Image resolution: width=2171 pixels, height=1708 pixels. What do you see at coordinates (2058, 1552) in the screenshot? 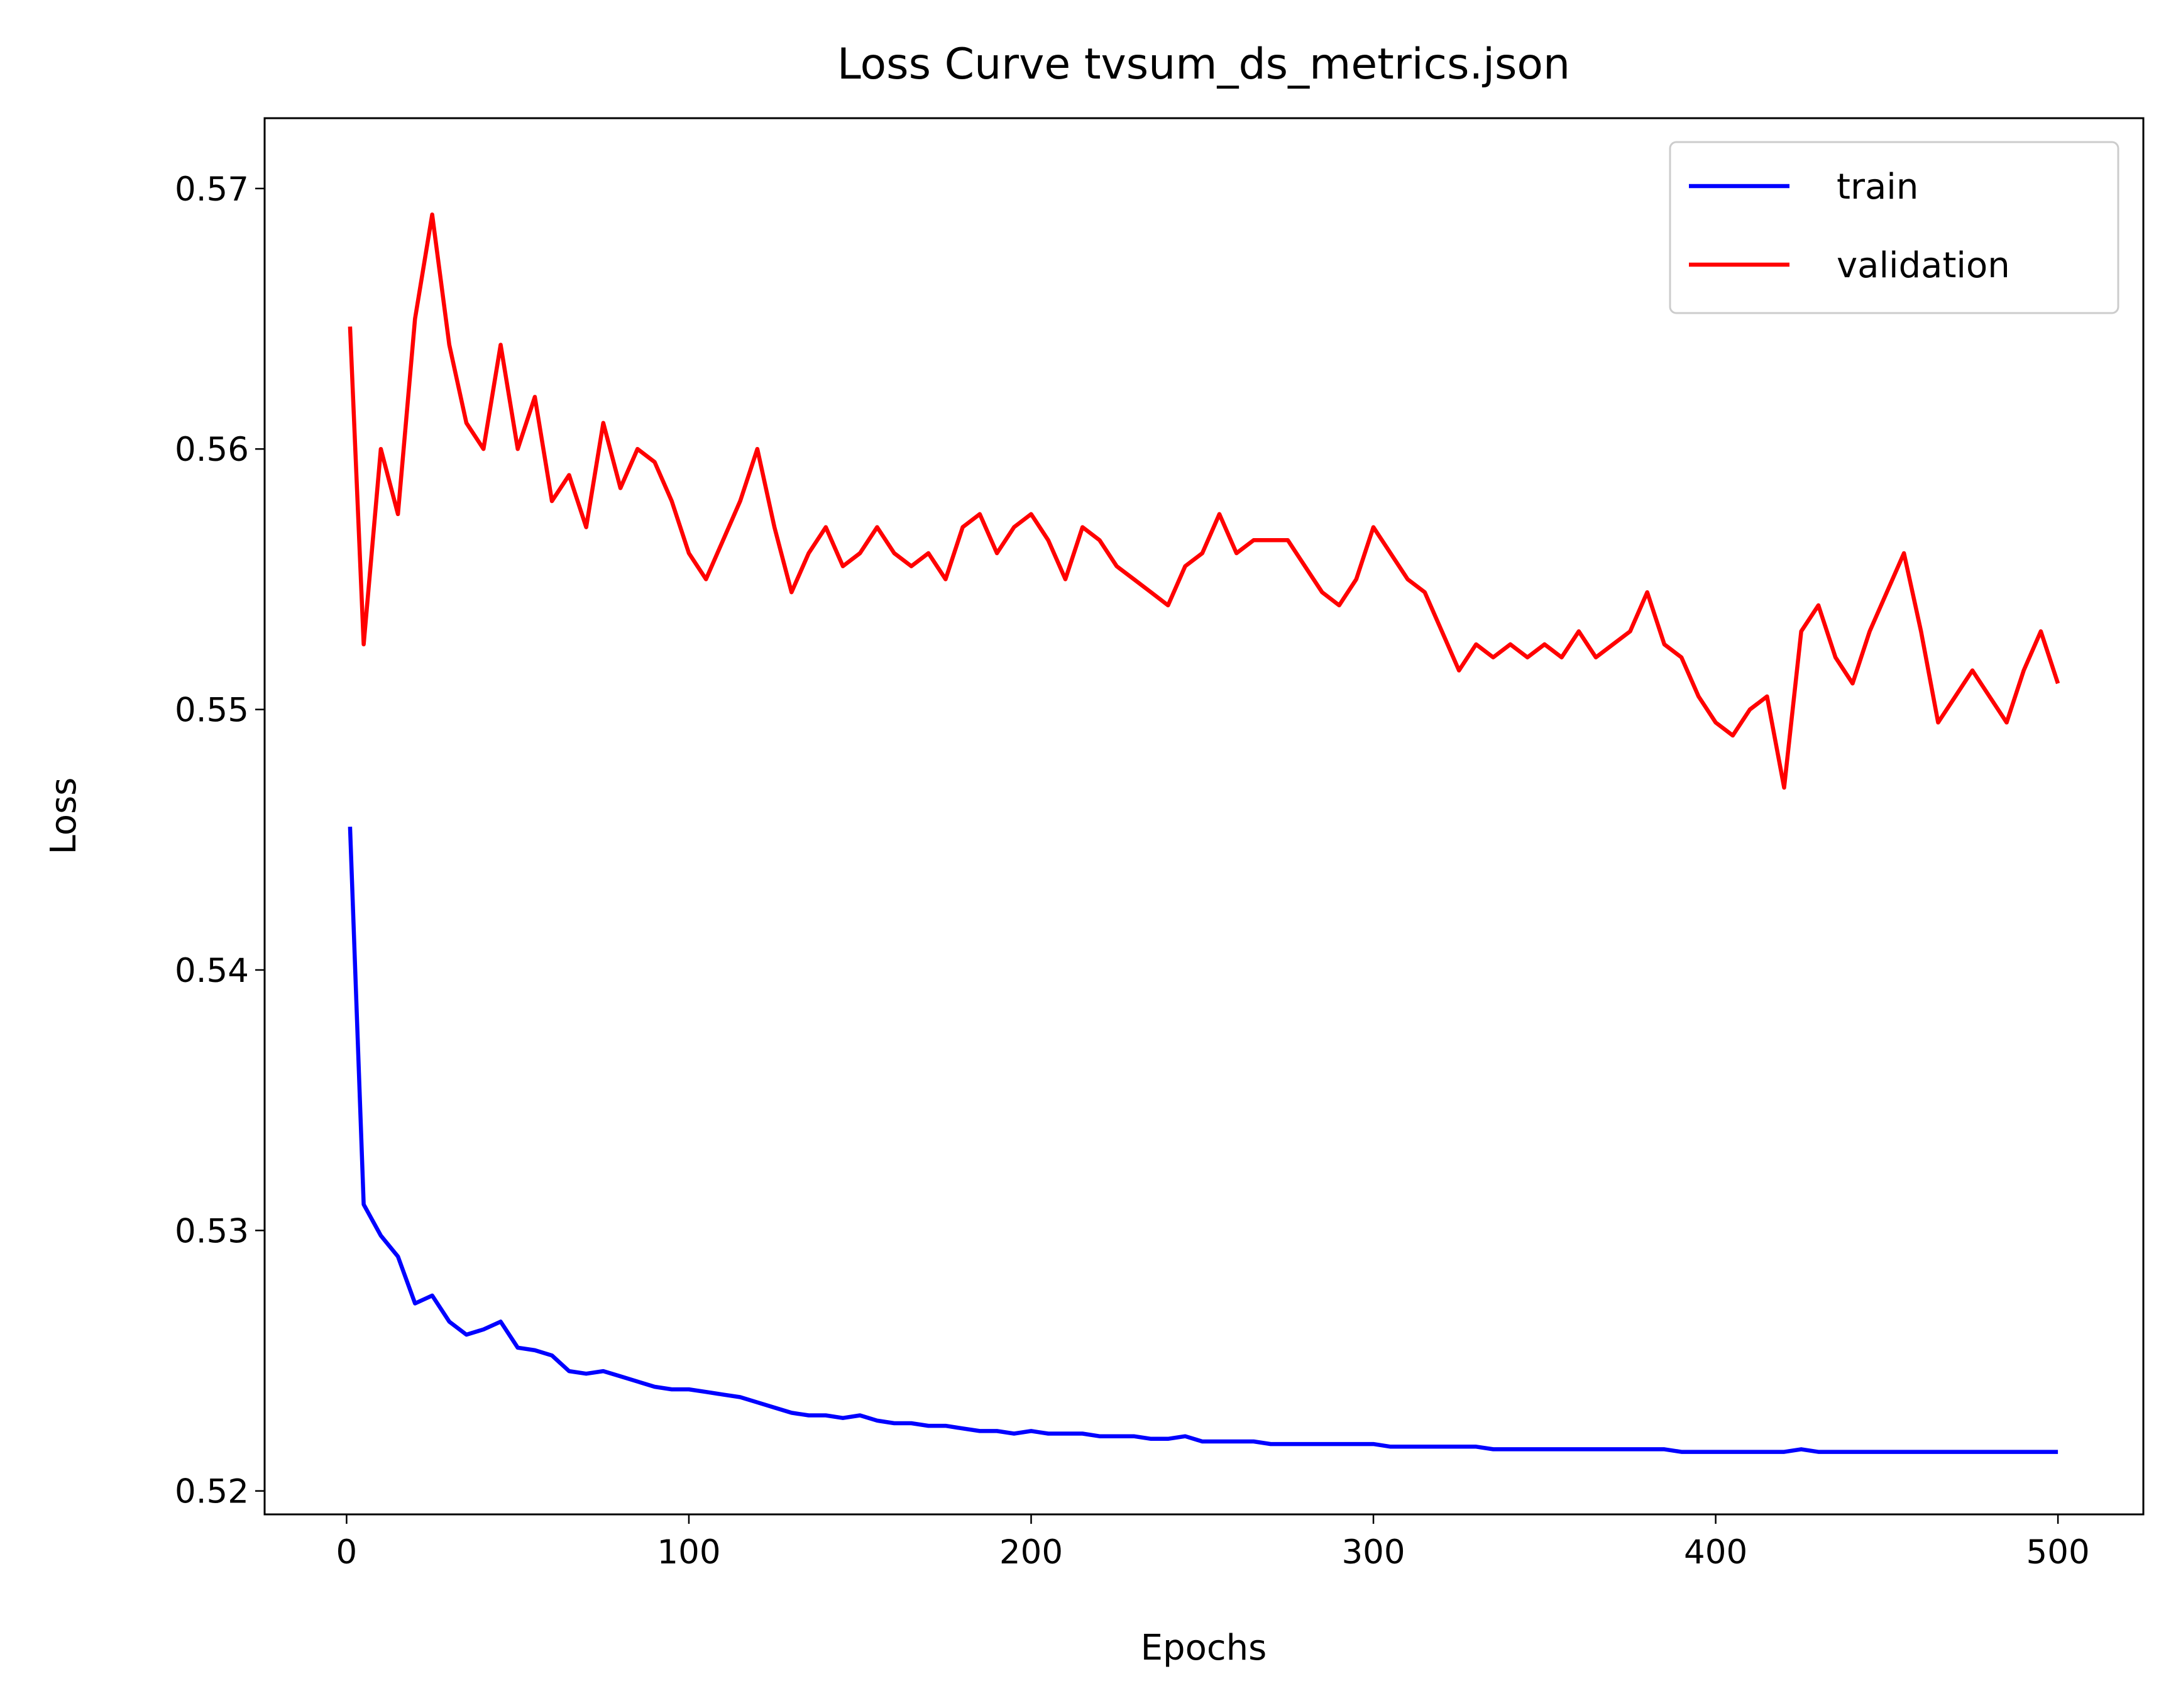
I see `x-tick-label: 500` at bounding box center [2058, 1552].